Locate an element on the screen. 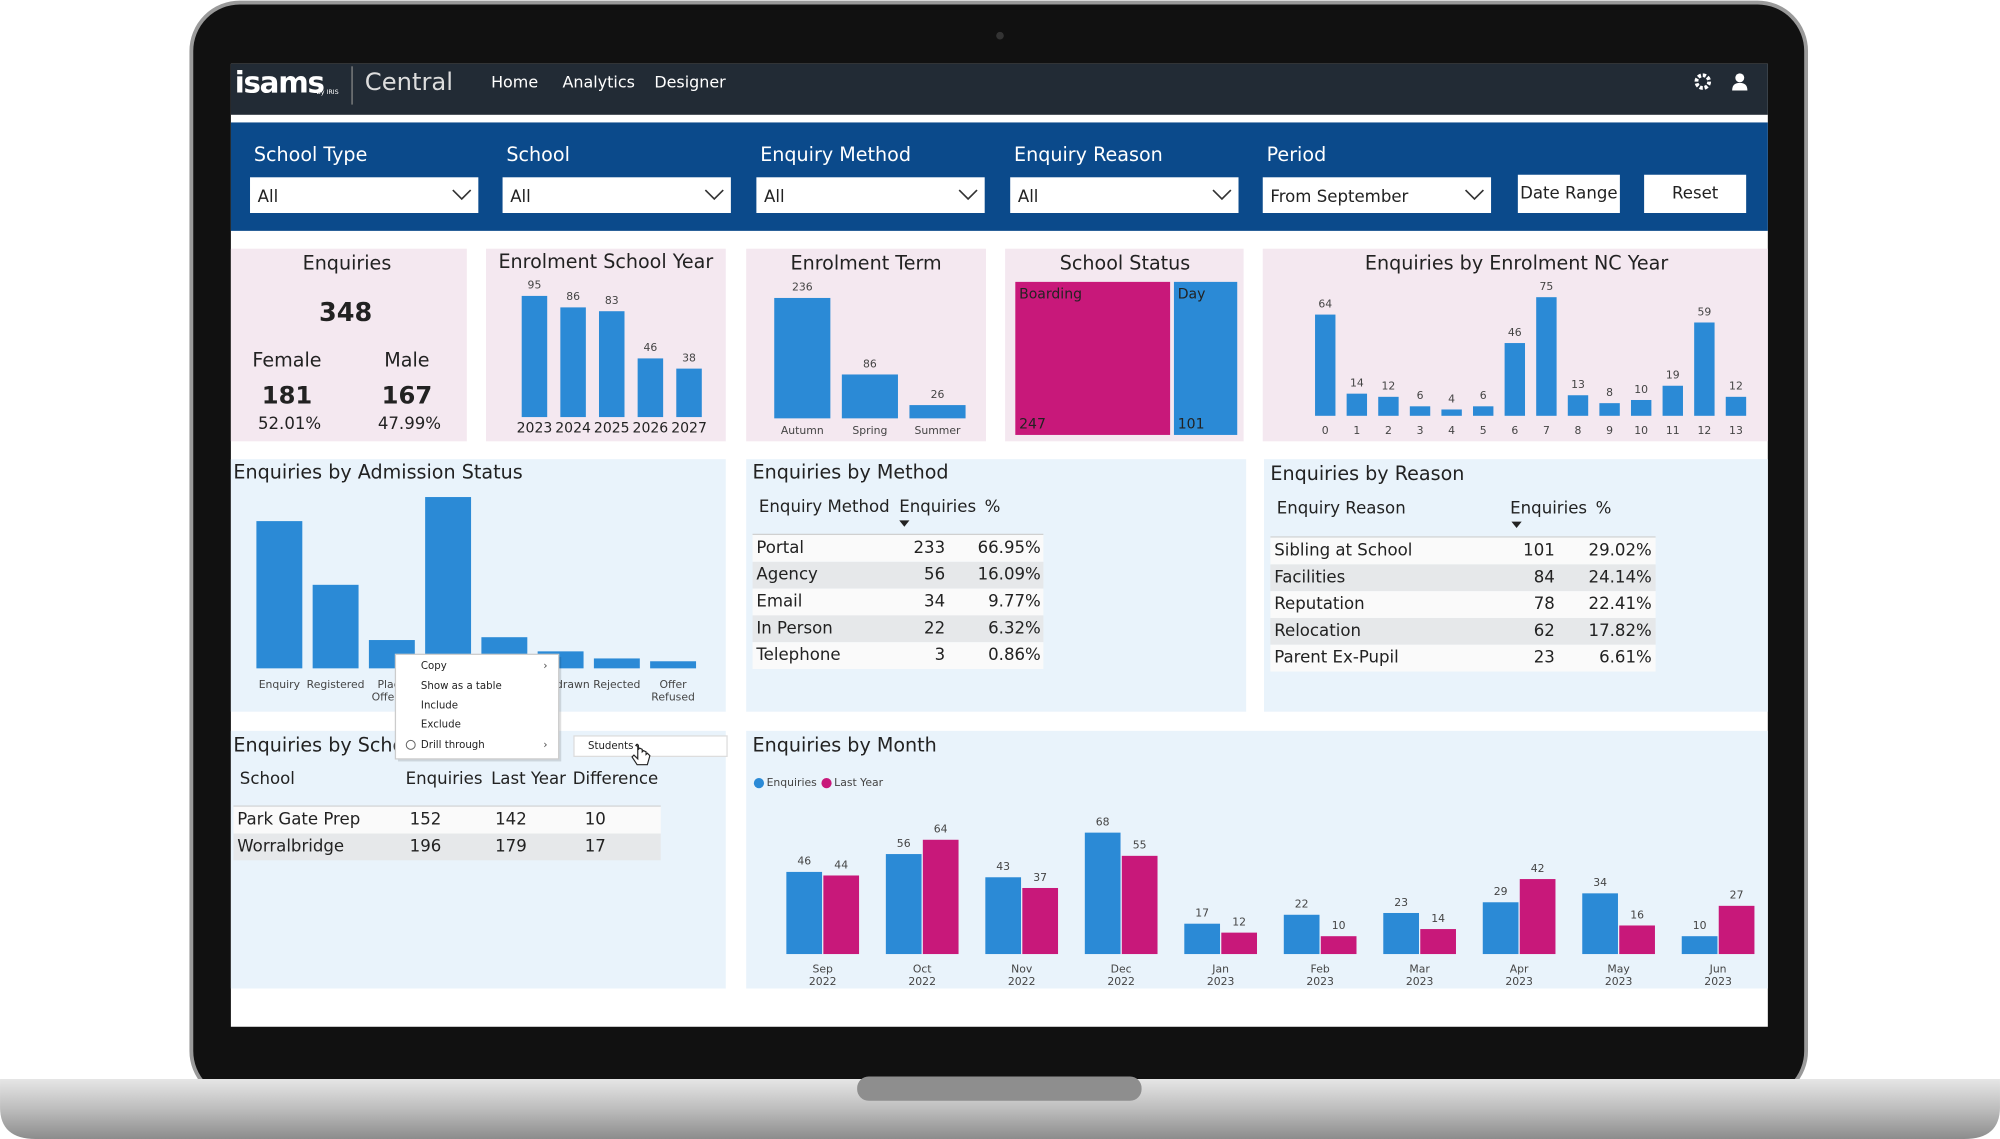 The height and width of the screenshot is (1139, 2000). category-label: 7 is located at coordinates (1546, 430).